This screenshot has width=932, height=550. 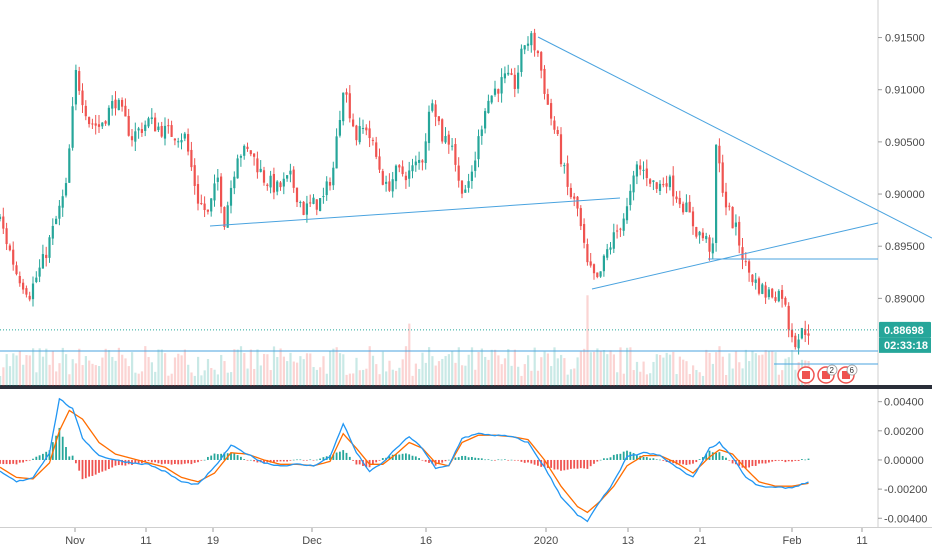 I want to click on time-tick-label: 21, so click(x=700, y=541).